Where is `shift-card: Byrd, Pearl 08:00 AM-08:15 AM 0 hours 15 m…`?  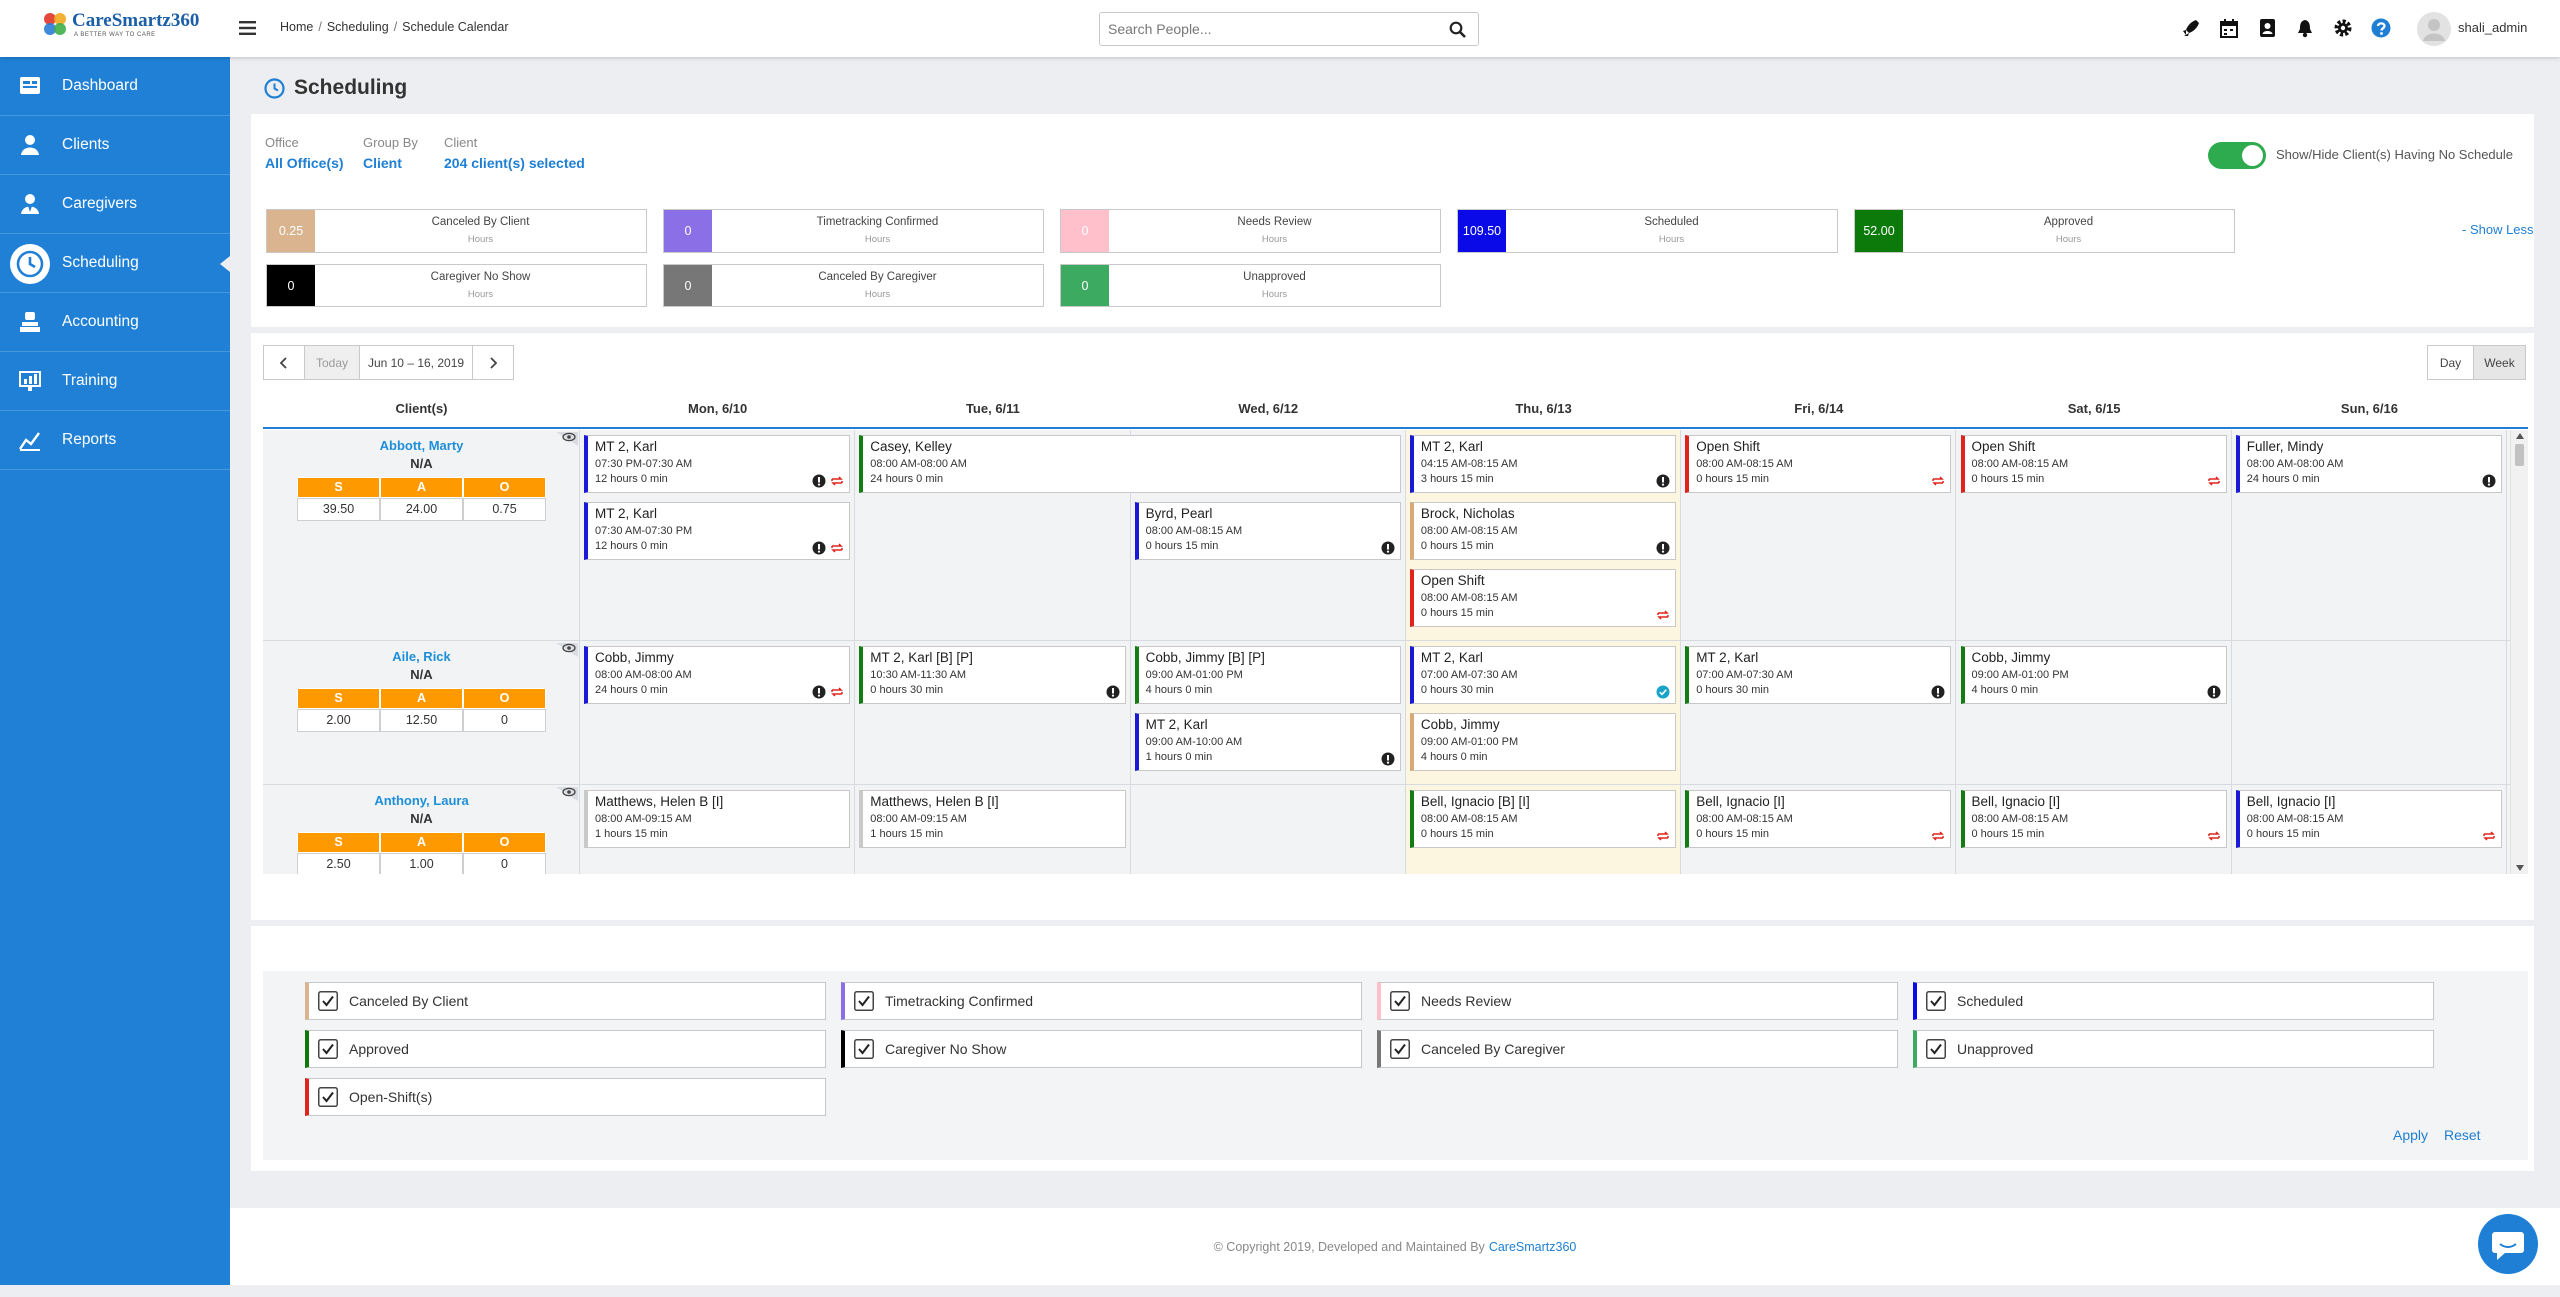
shift-card: Byrd, Pearl 08:00 AM-08:15 AM 0 hours 15 m… is located at coordinates (1267, 531).